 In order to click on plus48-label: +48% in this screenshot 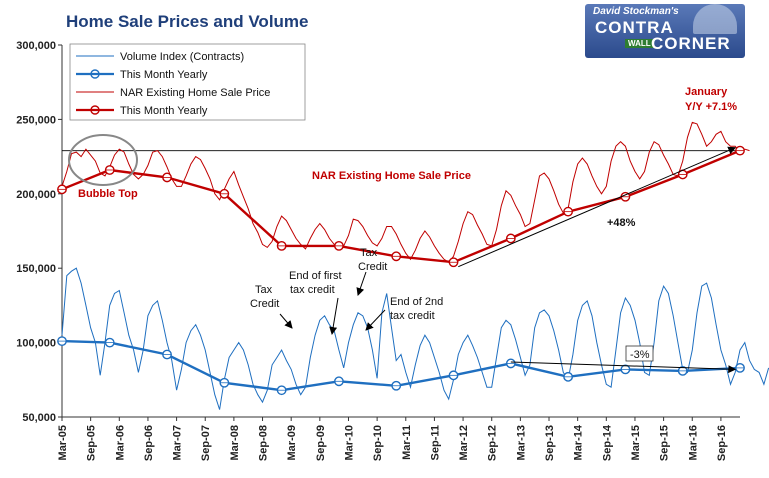, I will do `click(621, 223)`.